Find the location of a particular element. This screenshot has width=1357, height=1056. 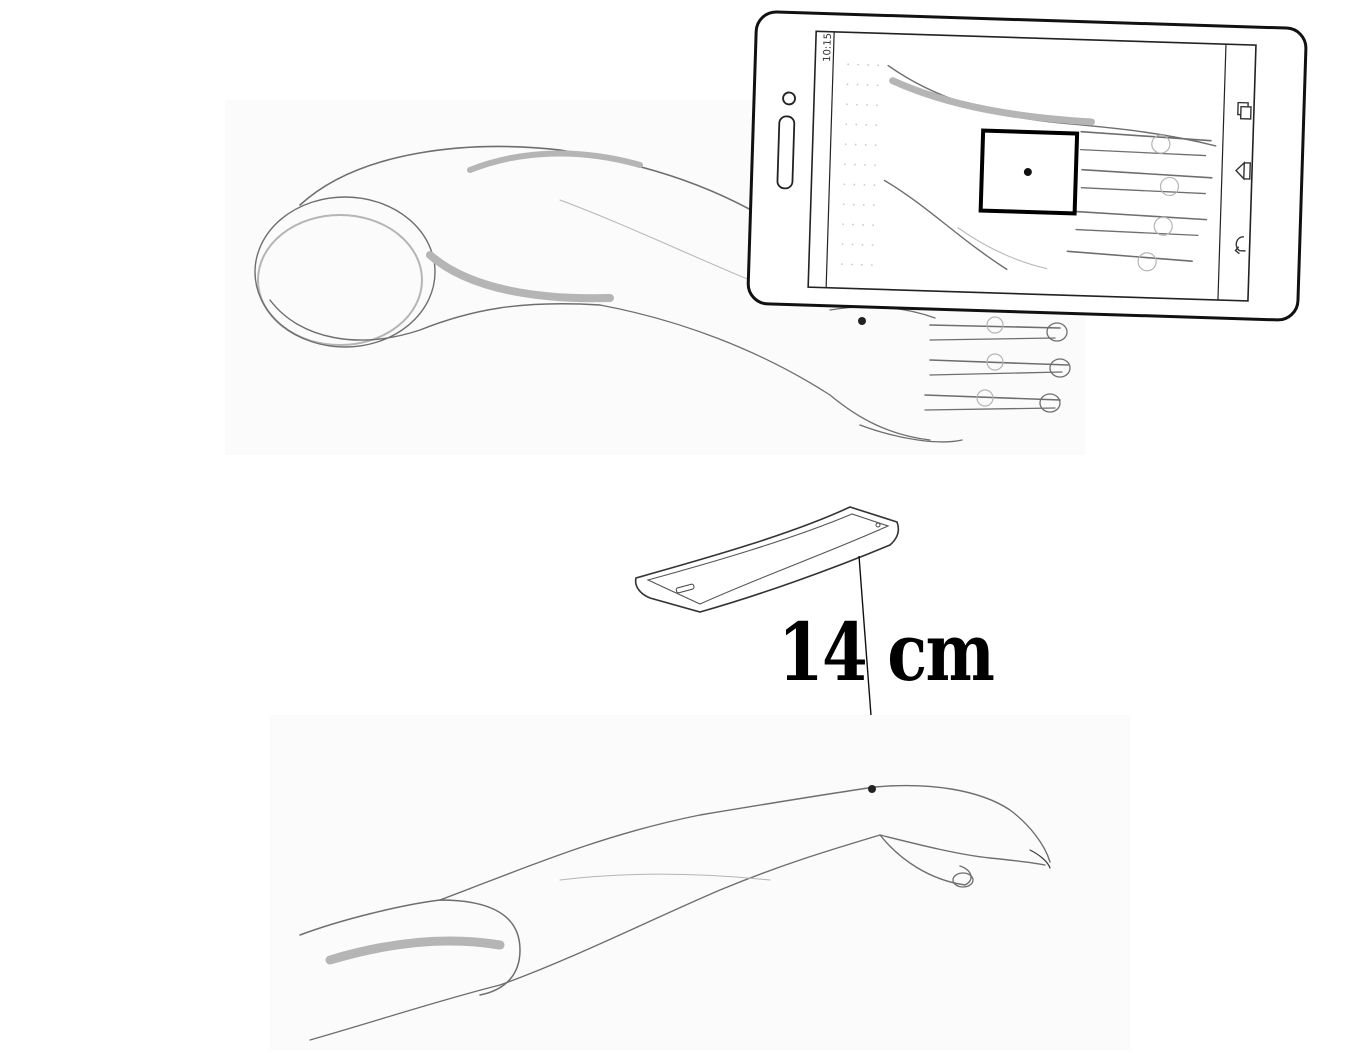

recent-apps-icon is located at coordinates (1244, 110).